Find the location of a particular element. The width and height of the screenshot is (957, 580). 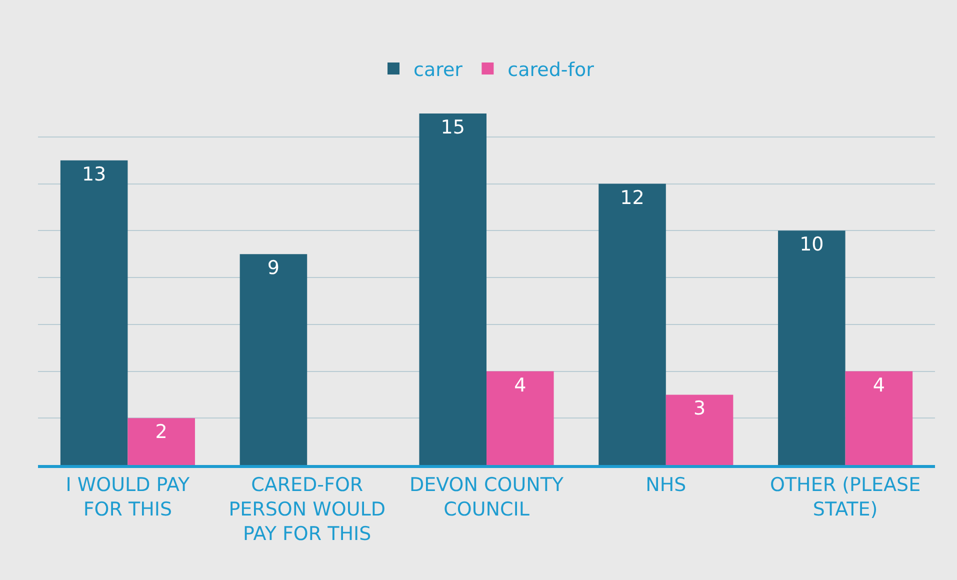

data-label: 2 is located at coordinates (161, 432).